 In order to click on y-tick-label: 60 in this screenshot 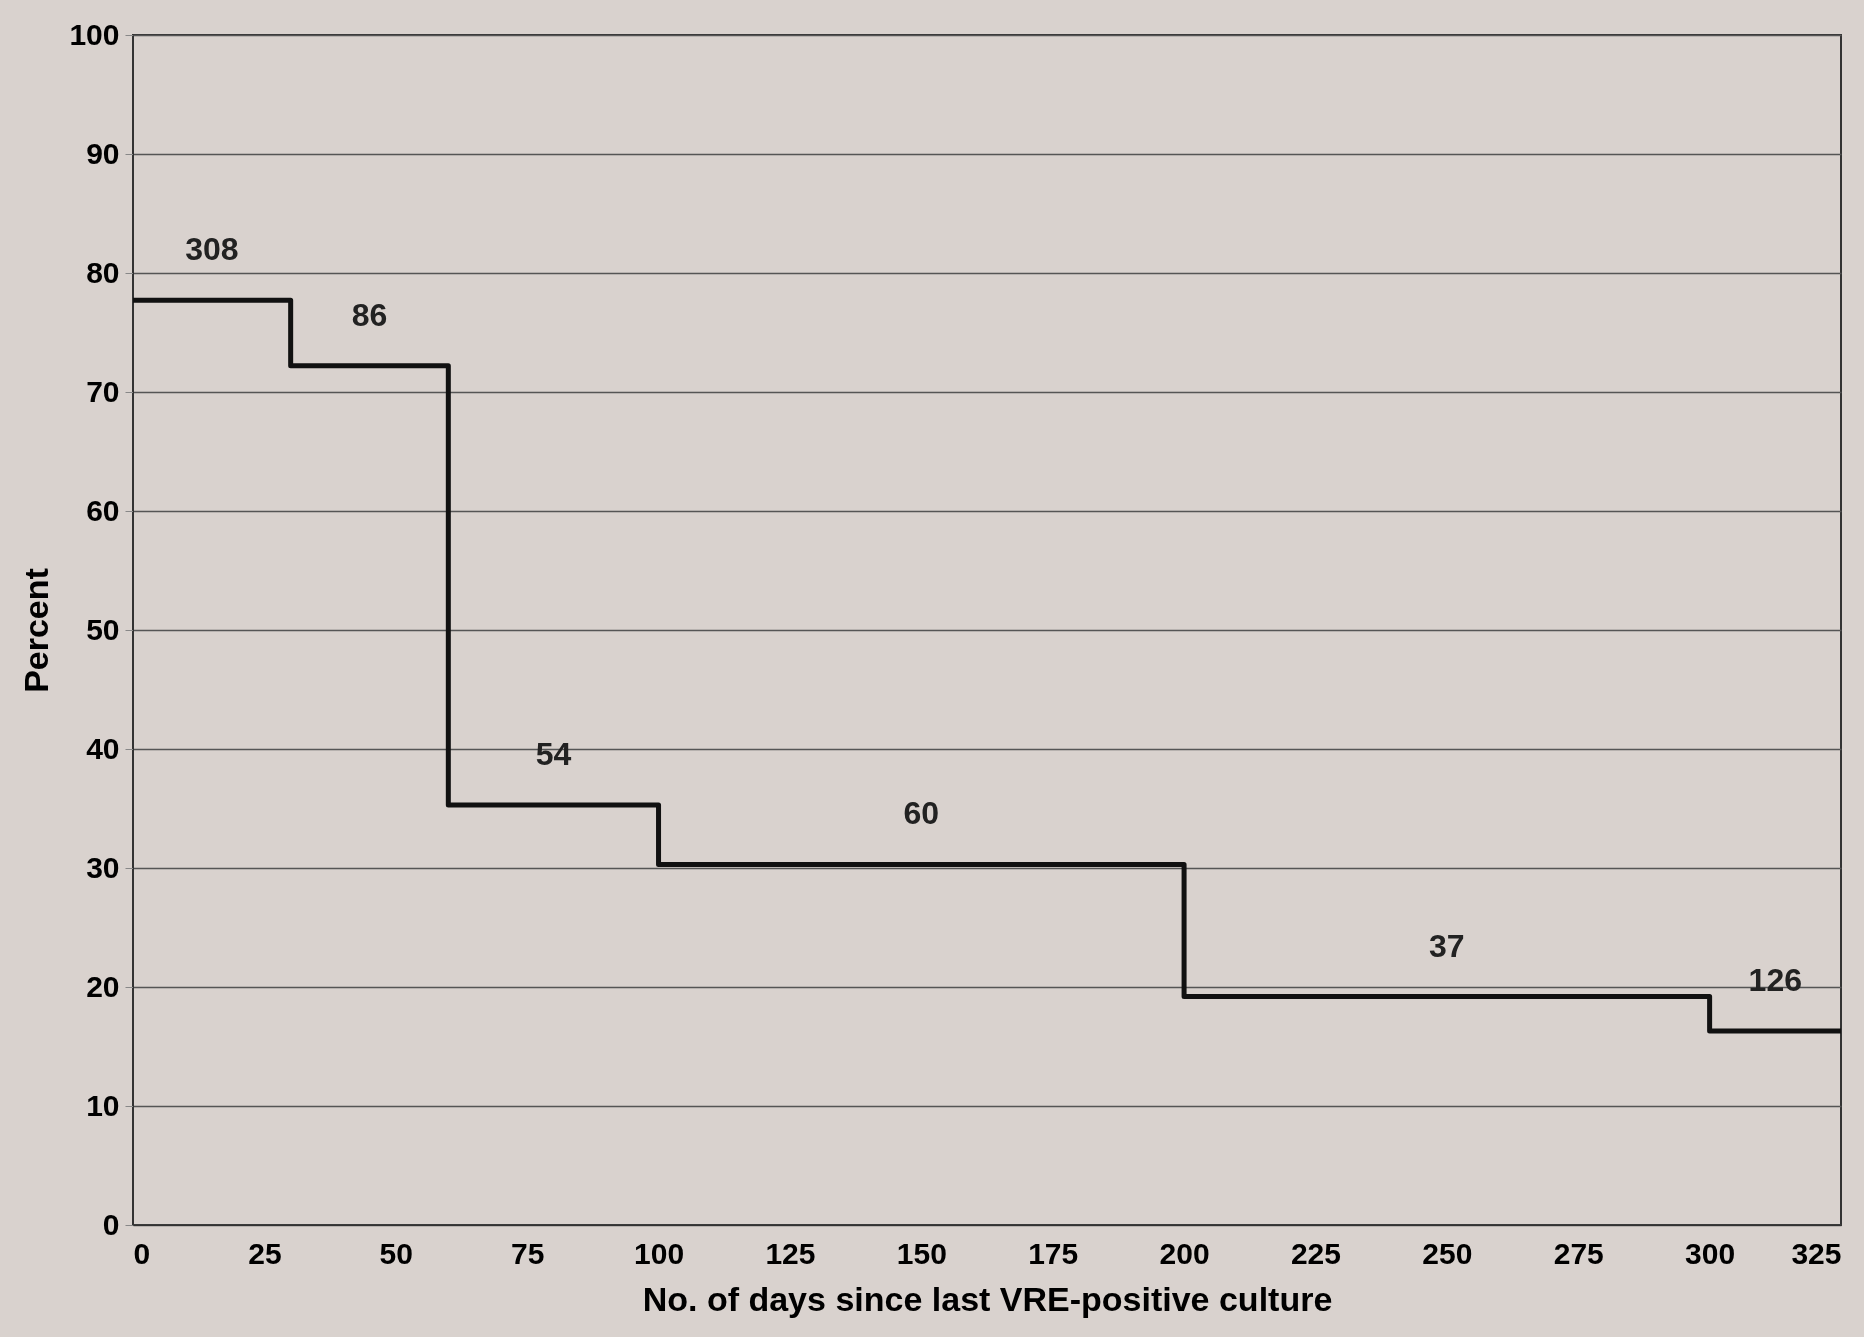, I will do `click(103, 510)`.